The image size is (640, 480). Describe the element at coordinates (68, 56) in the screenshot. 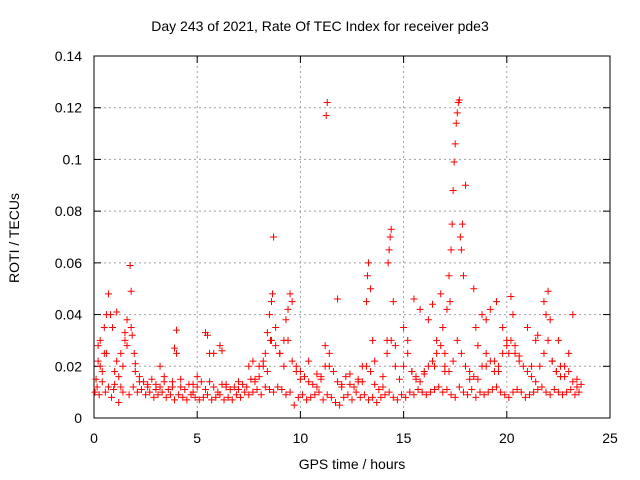

I see `y-tick-label: 0.14` at that location.